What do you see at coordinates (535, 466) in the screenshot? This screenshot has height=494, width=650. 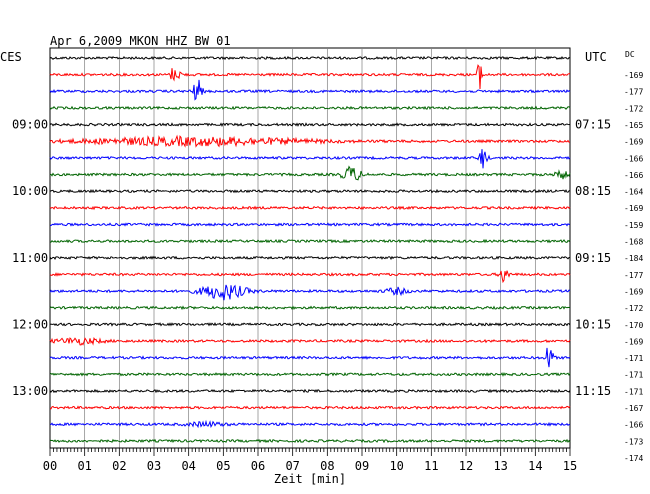 I see `x-tick-label: 14` at bounding box center [535, 466].